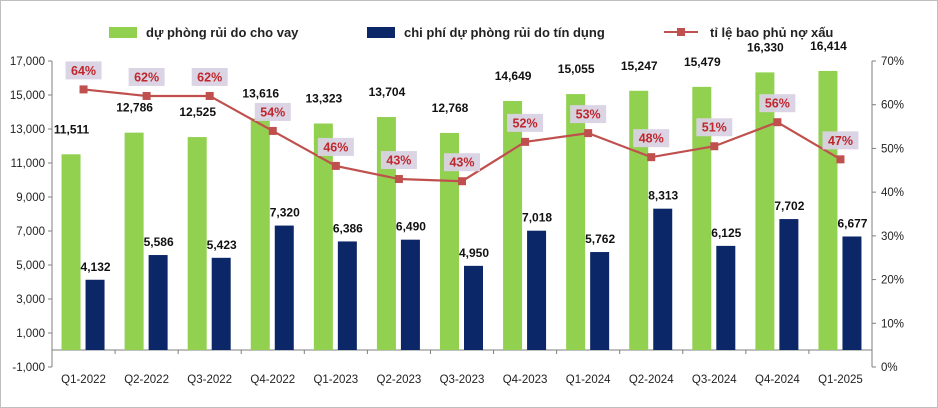 Image resolution: width=938 pixels, height=408 pixels. I want to click on left-tick-label: 7,000, so click(30, 232).